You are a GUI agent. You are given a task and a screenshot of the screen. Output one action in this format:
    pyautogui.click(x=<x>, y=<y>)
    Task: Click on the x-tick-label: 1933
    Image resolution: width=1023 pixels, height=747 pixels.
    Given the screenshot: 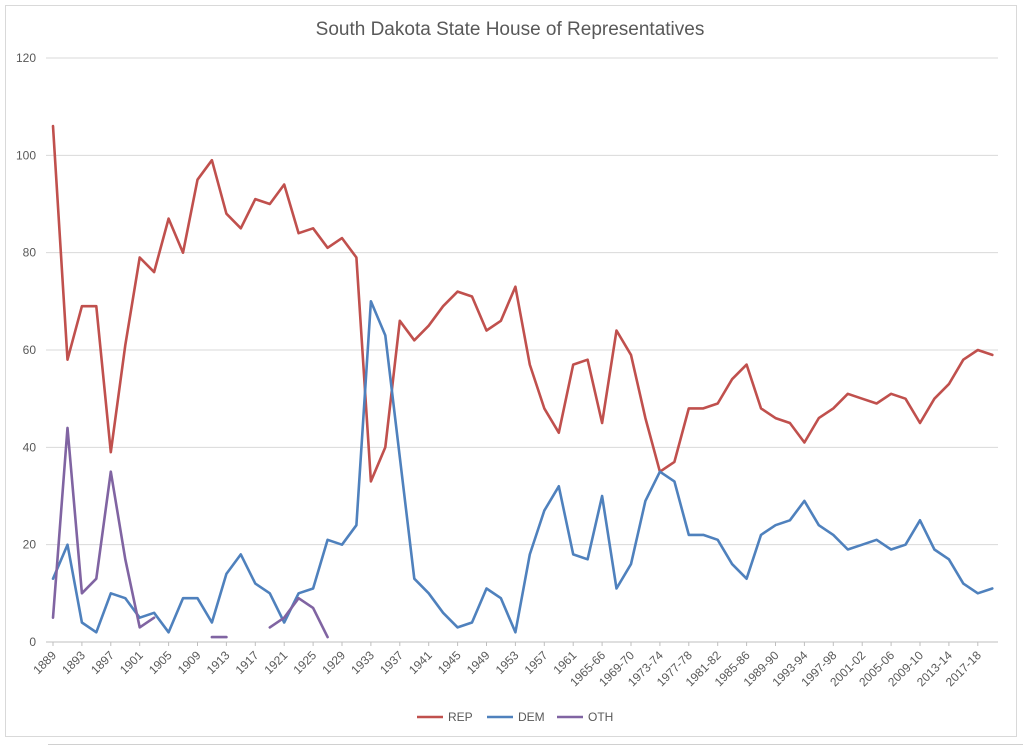 What is the action you would take?
    pyautogui.click(x=362, y=662)
    